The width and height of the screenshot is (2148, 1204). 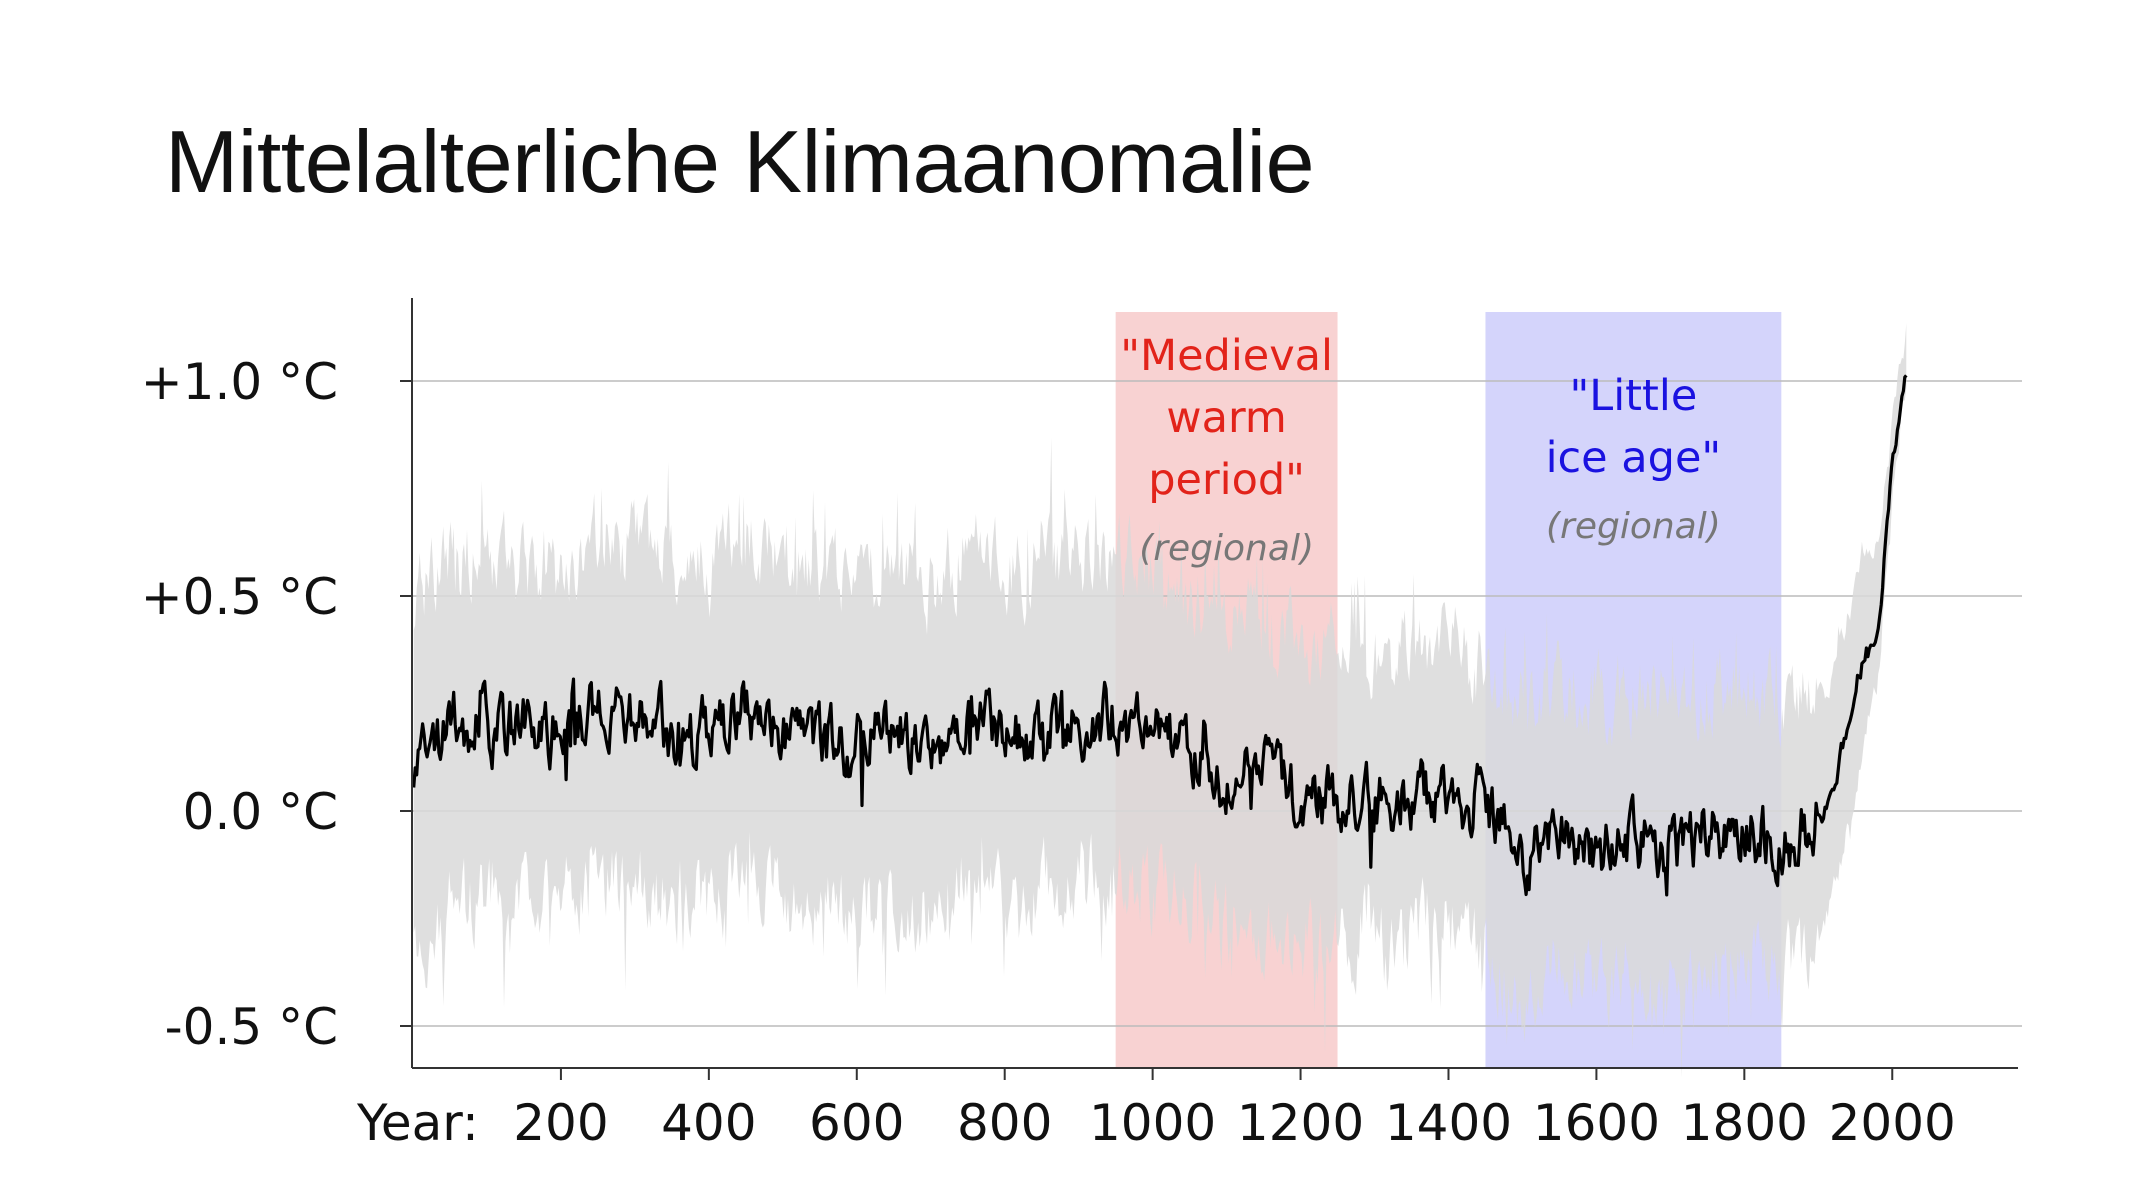 I want to click on period-label-line: warm, so click(x=1226, y=418).